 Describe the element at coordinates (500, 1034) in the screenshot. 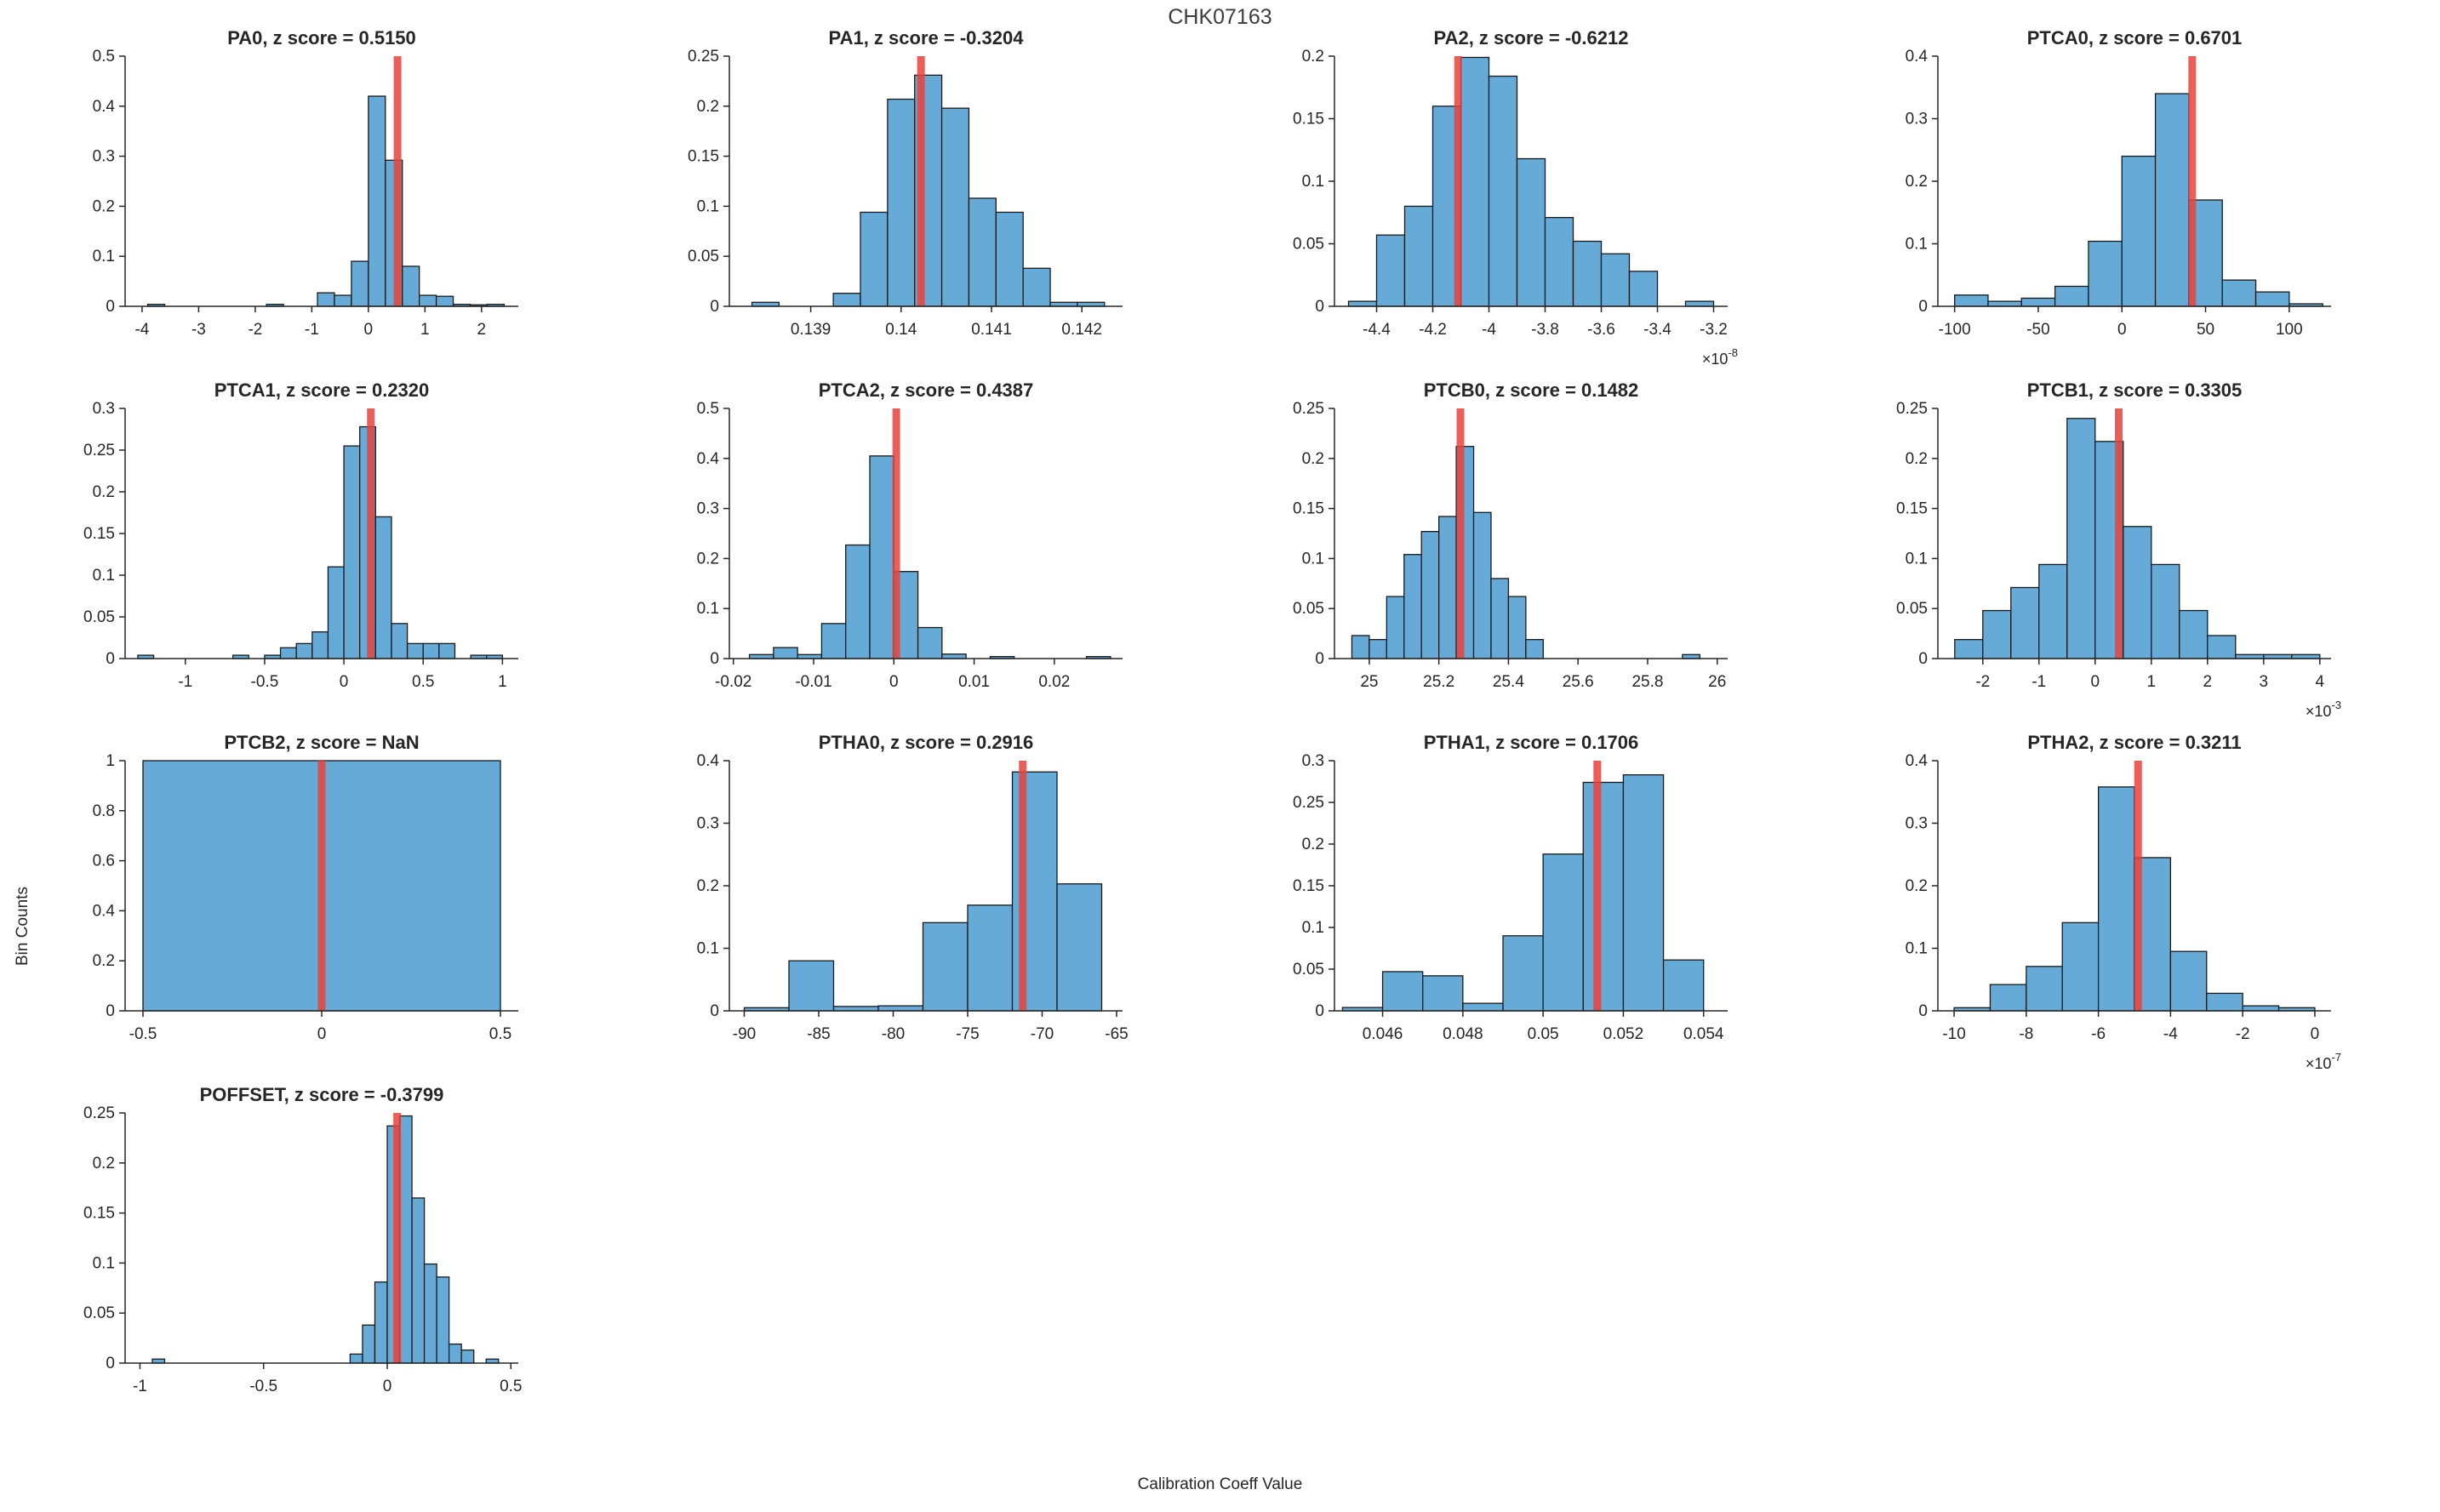

I see `x-tick-label: 0.5` at that location.